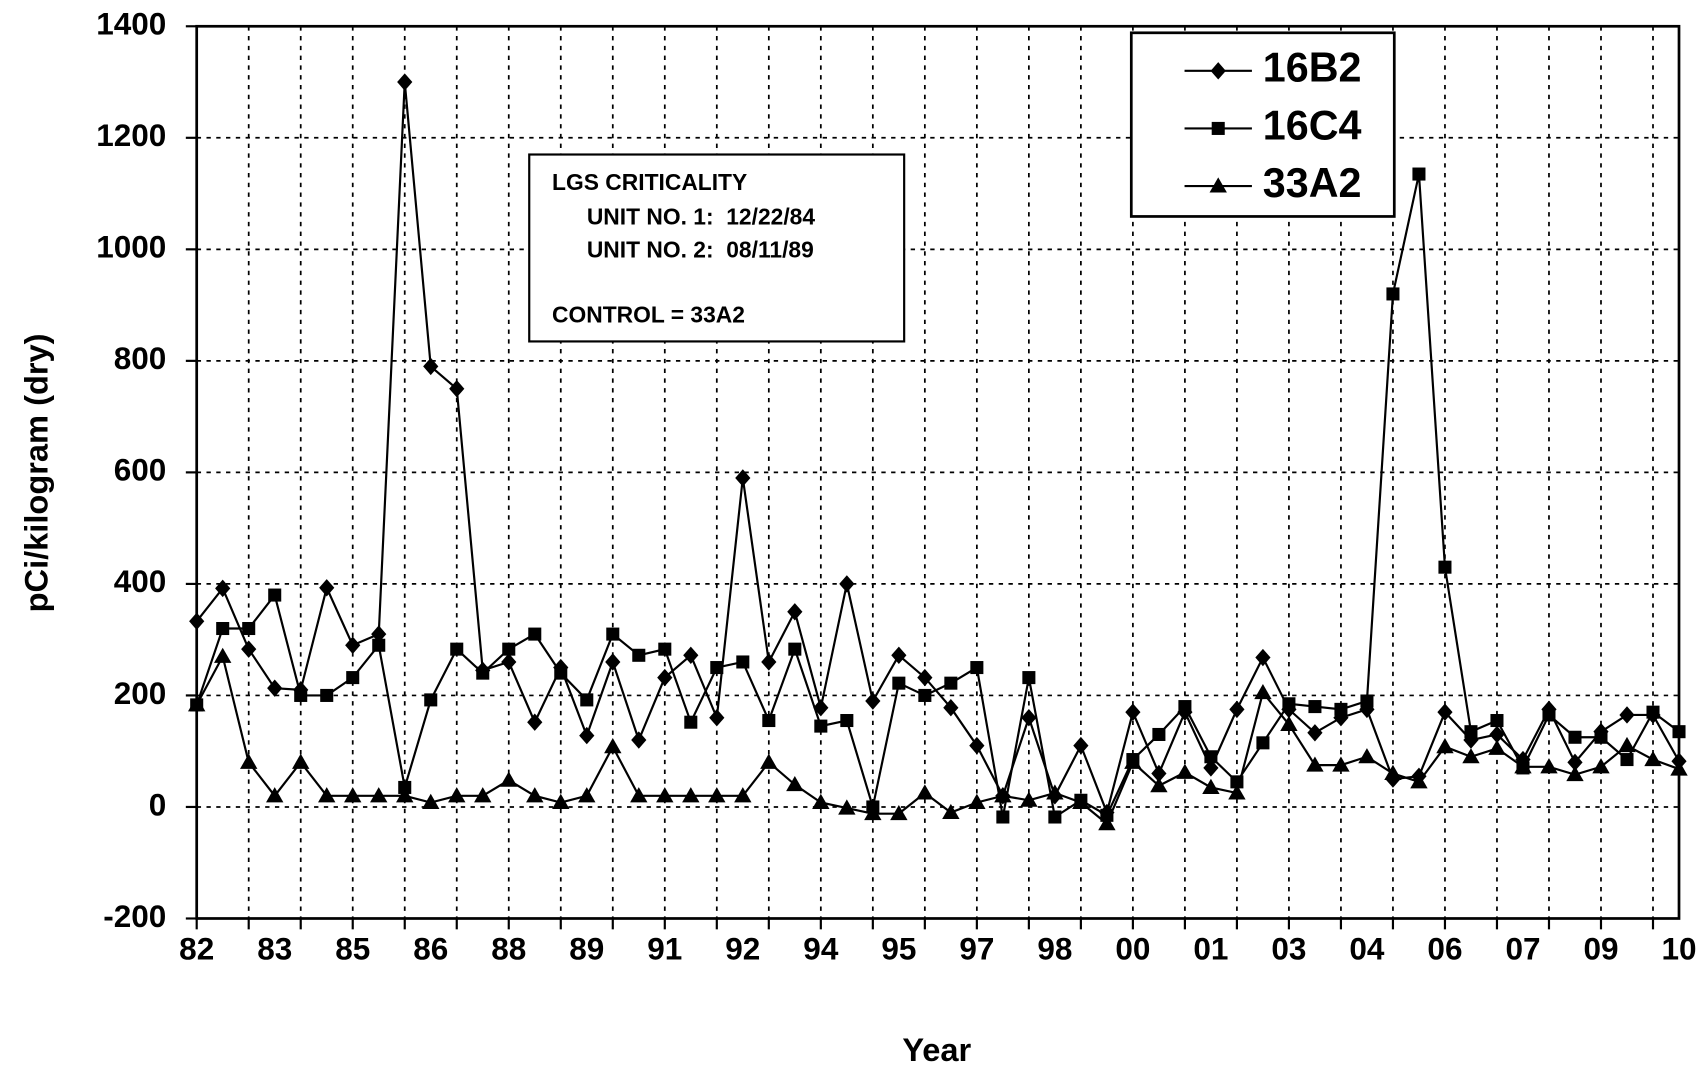 This screenshot has height=1073, width=1704. I want to click on y-tick-label: 1000, so click(131, 247).